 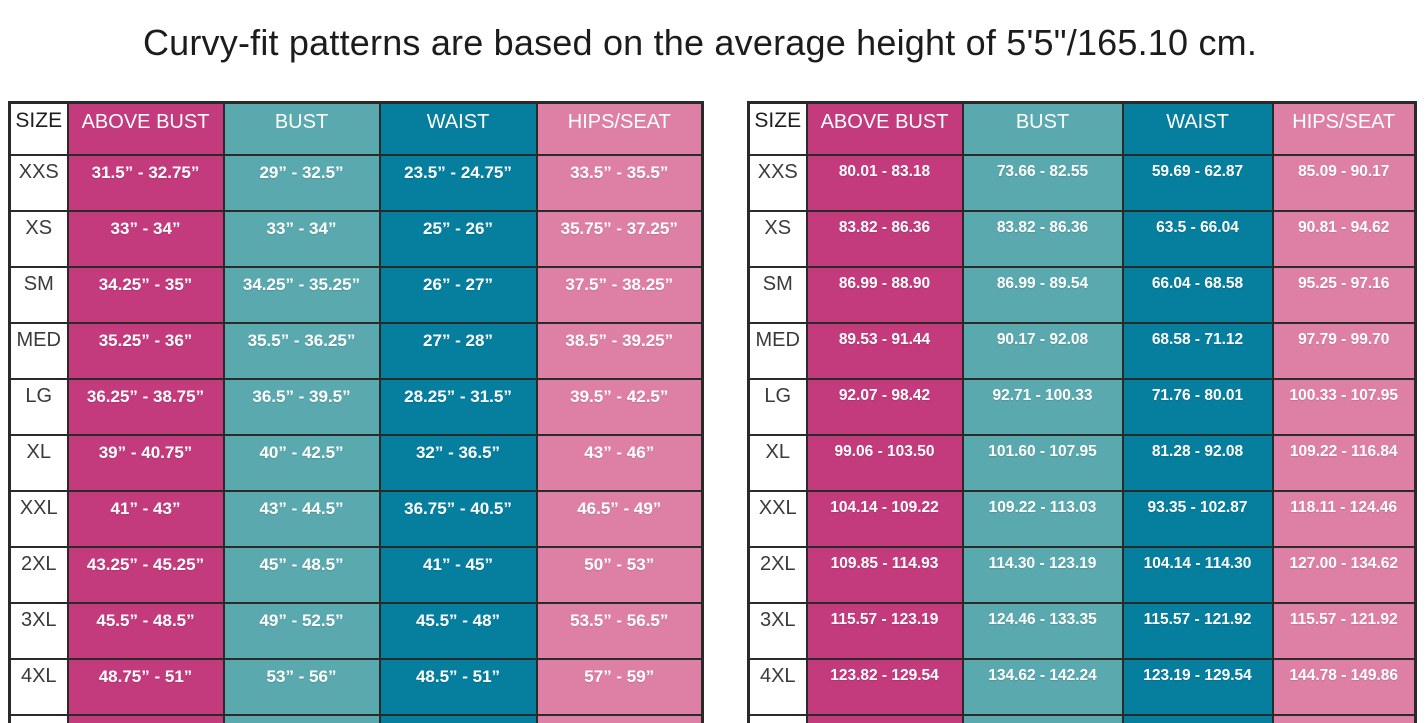 I want to click on bust-value: 34.25” - 35.25”, so click(x=301, y=294).